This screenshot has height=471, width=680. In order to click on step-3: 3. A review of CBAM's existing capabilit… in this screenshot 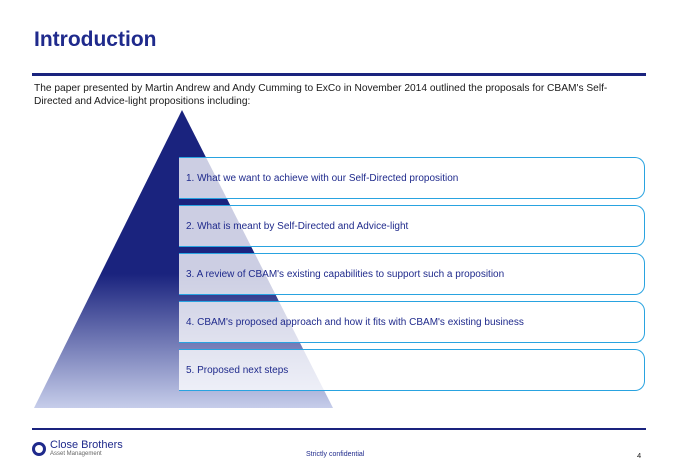, I will do `click(412, 274)`.